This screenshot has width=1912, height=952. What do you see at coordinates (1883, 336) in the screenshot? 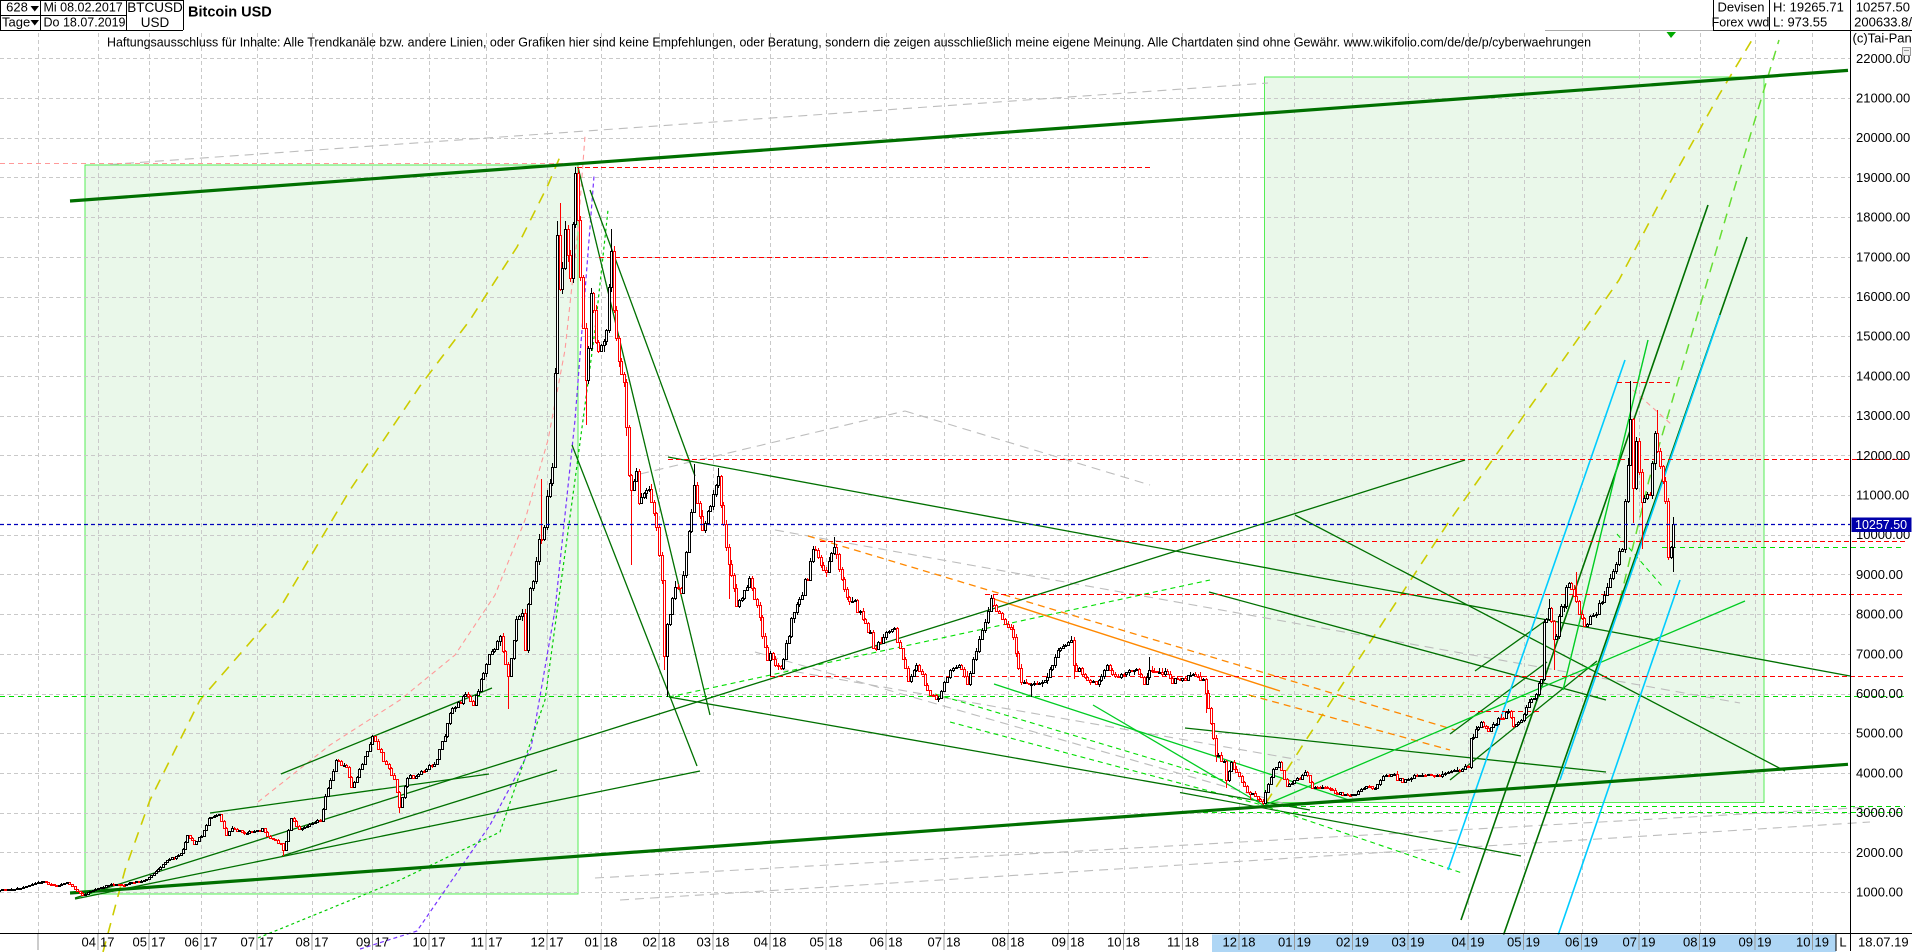
I see `svg-text: 15000.00` at bounding box center [1883, 336].